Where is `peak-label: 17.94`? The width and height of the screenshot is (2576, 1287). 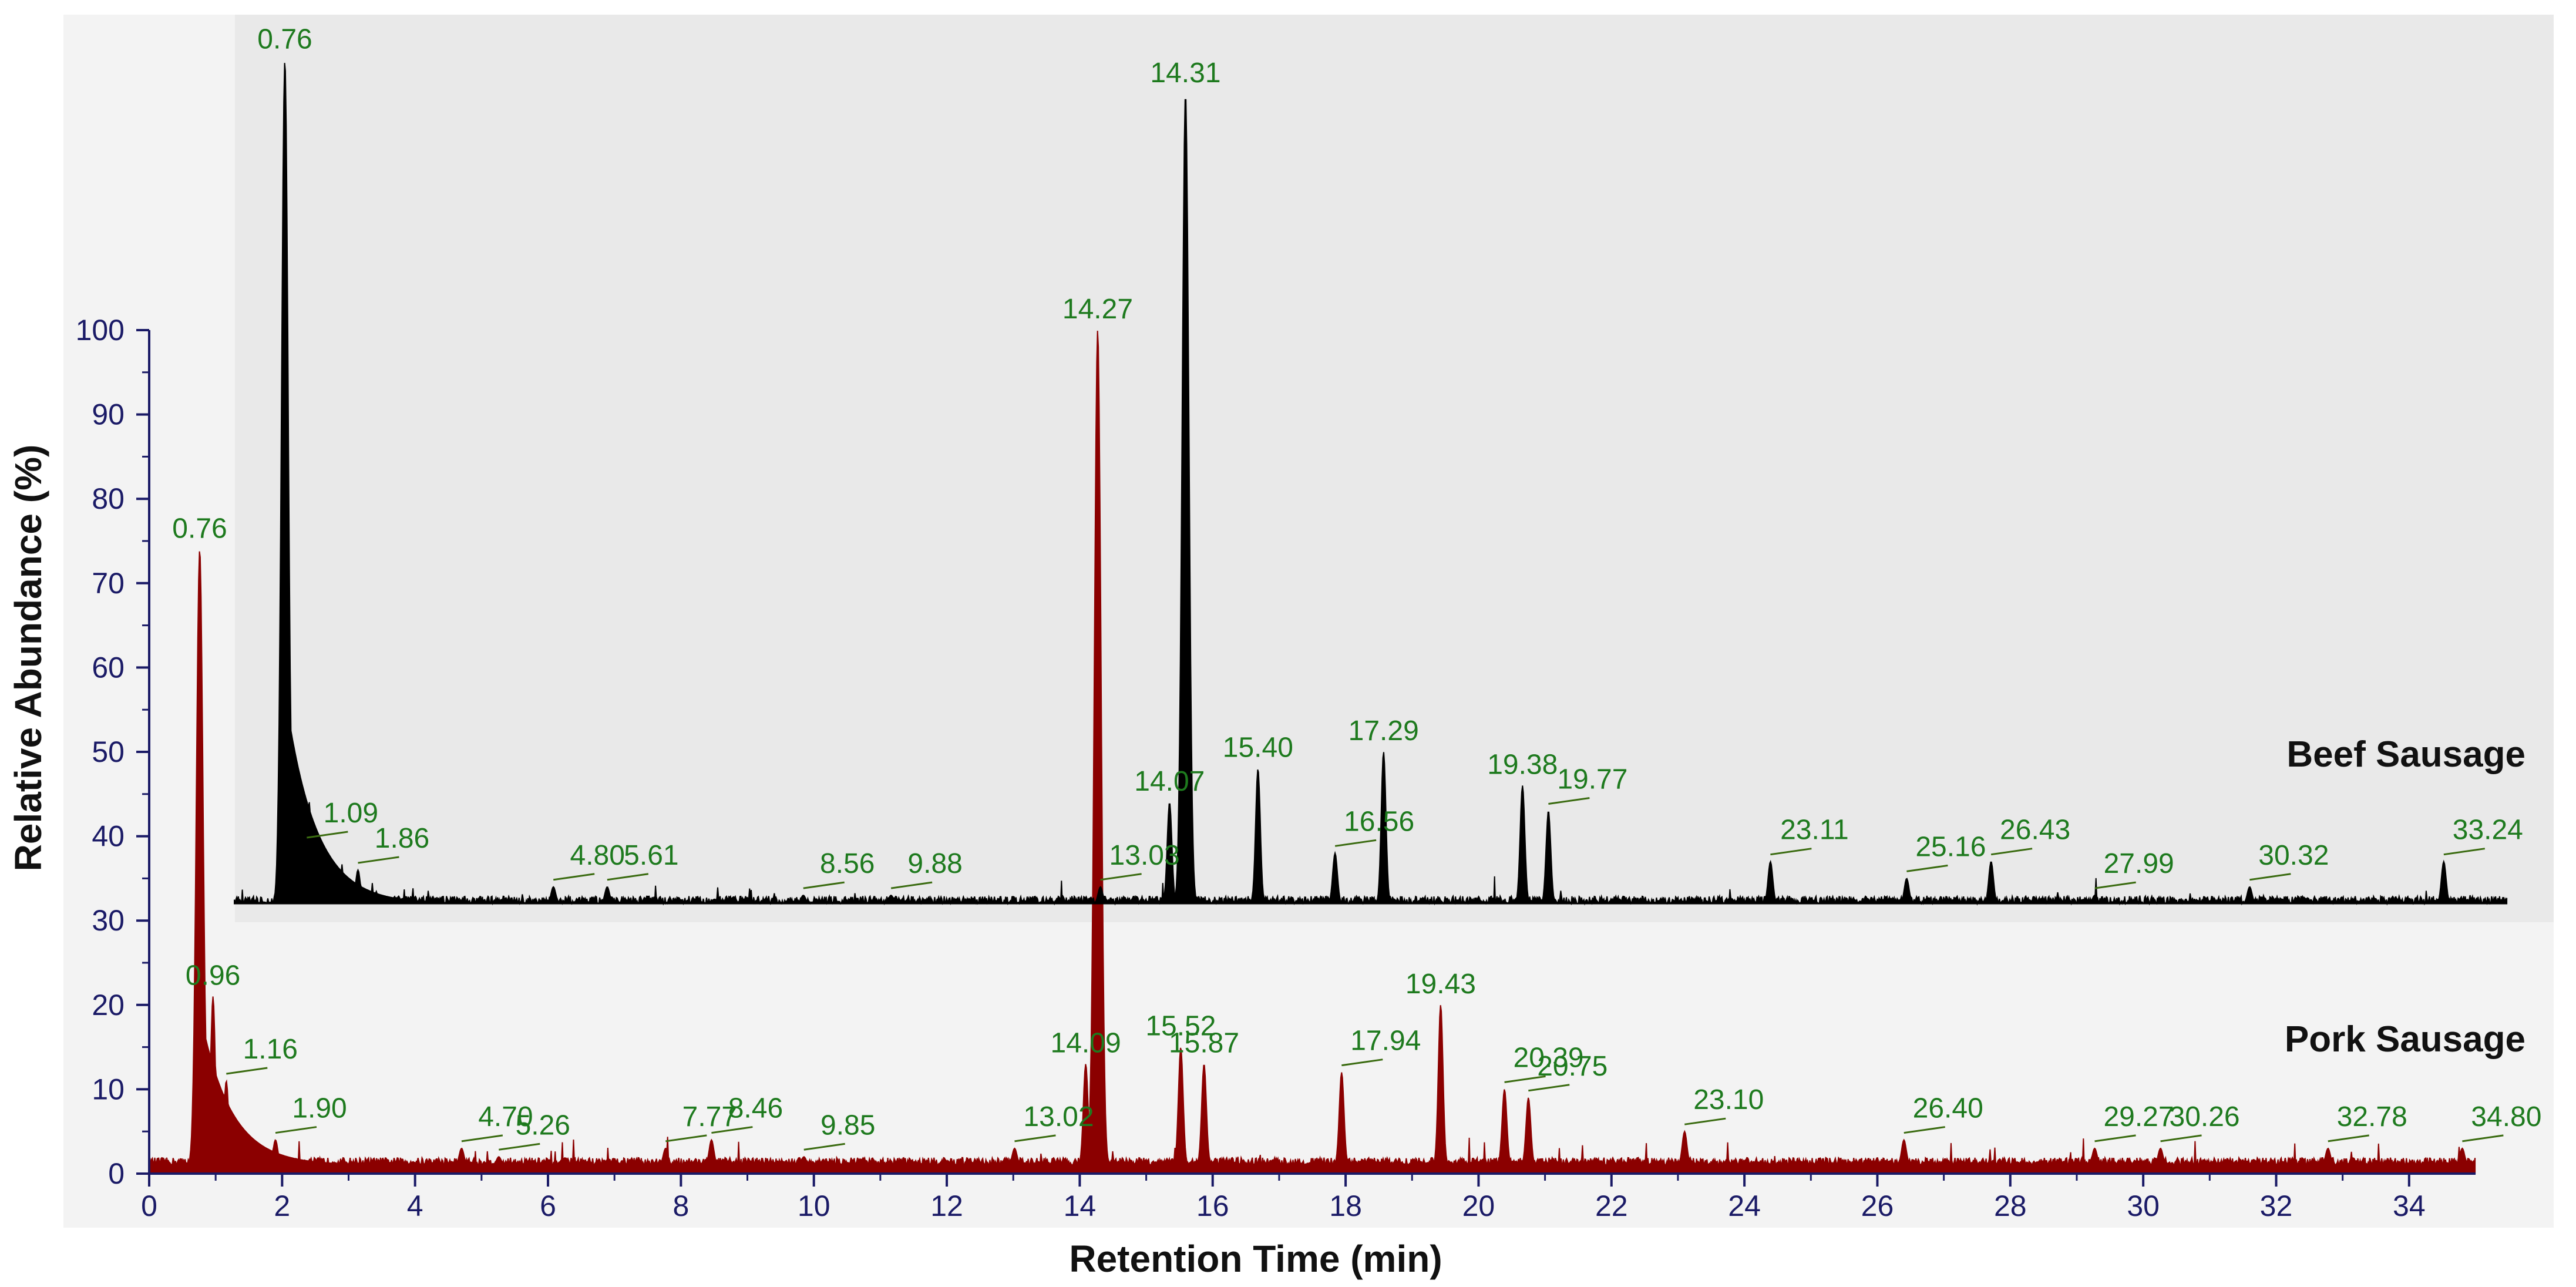 peak-label: 17.94 is located at coordinates (1385, 1041).